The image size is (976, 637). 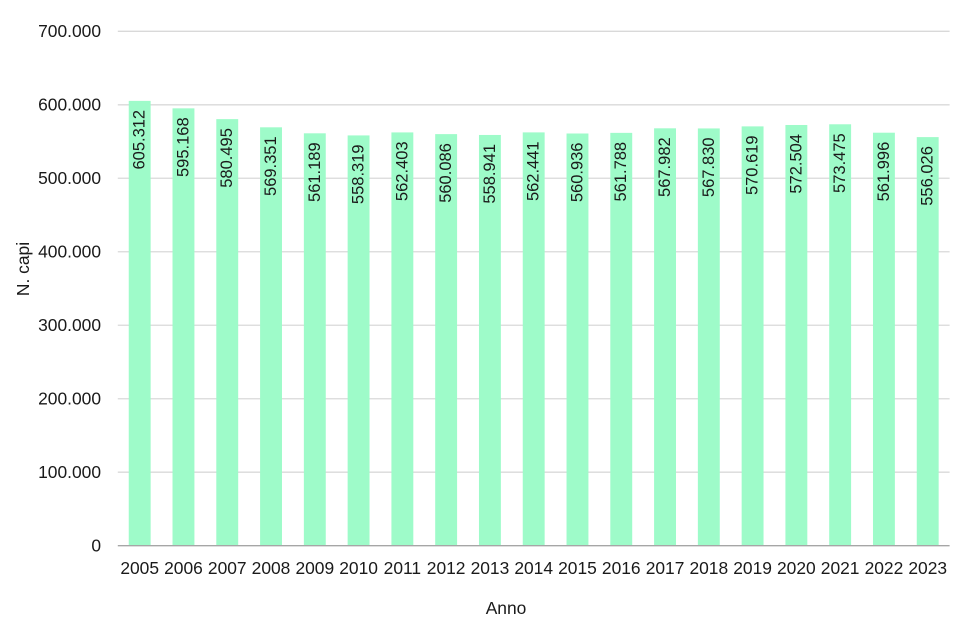 What do you see at coordinates (927, 568) in the screenshot?
I see `svg-text: 2023` at bounding box center [927, 568].